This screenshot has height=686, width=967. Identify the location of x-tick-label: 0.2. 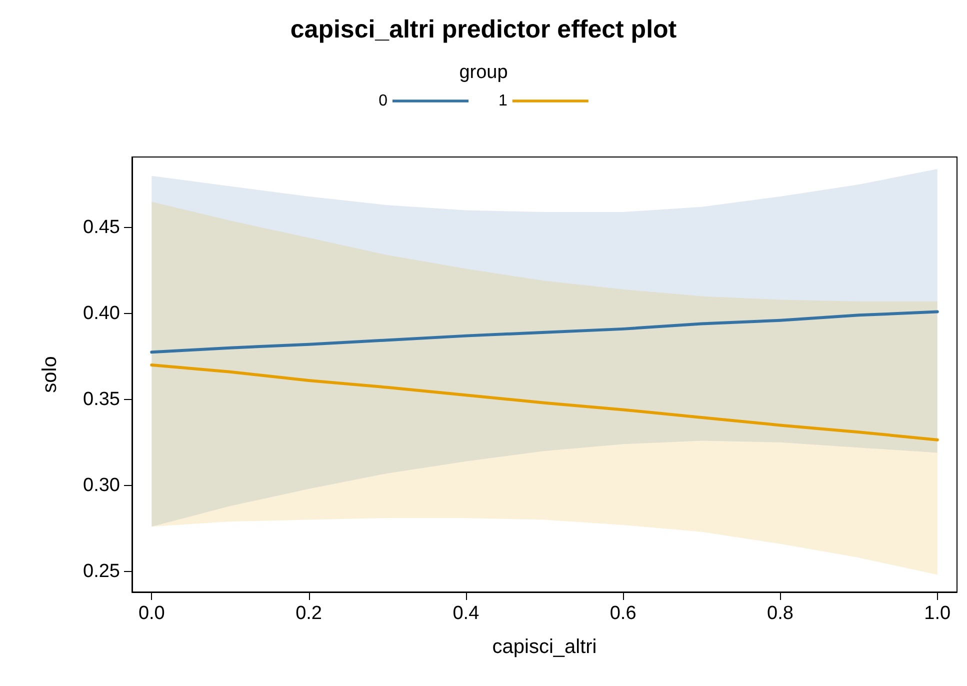
(309, 613).